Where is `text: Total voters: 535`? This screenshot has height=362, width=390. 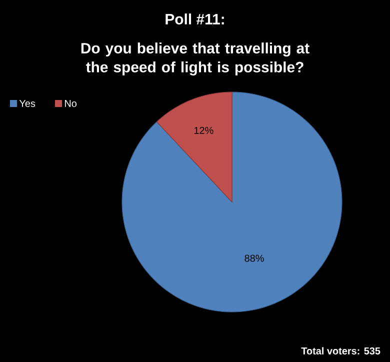
text: Total voters: 535 is located at coordinates (340, 350).